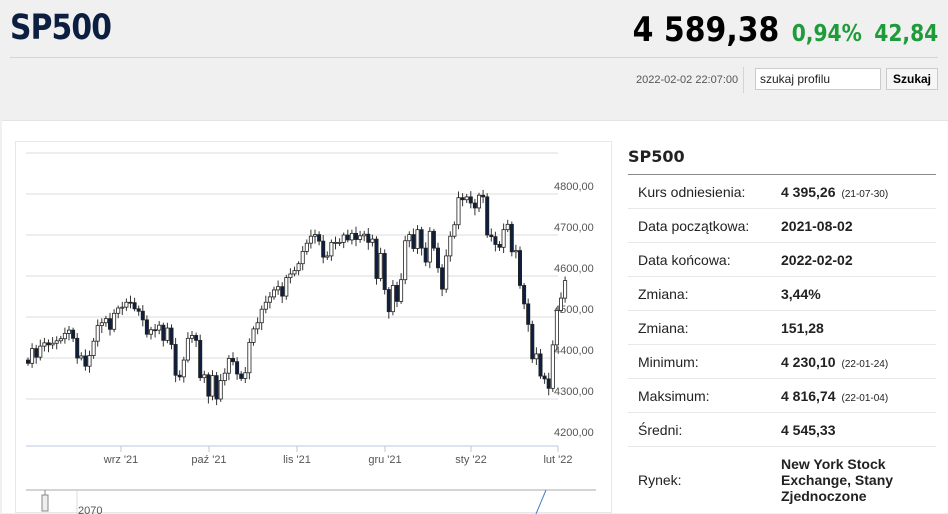  Describe the element at coordinates (557, 460) in the screenshot. I see `x-tick-label: lut '22` at that location.